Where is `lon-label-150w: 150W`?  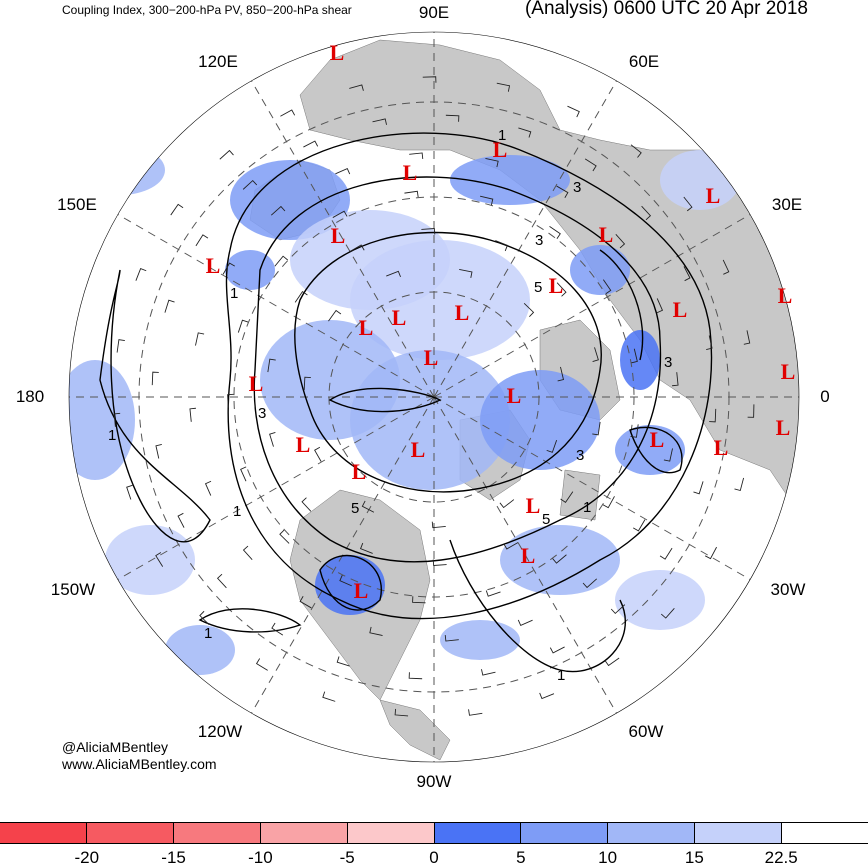 lon-label-150w: 150W is located at coordinates (73, 589).